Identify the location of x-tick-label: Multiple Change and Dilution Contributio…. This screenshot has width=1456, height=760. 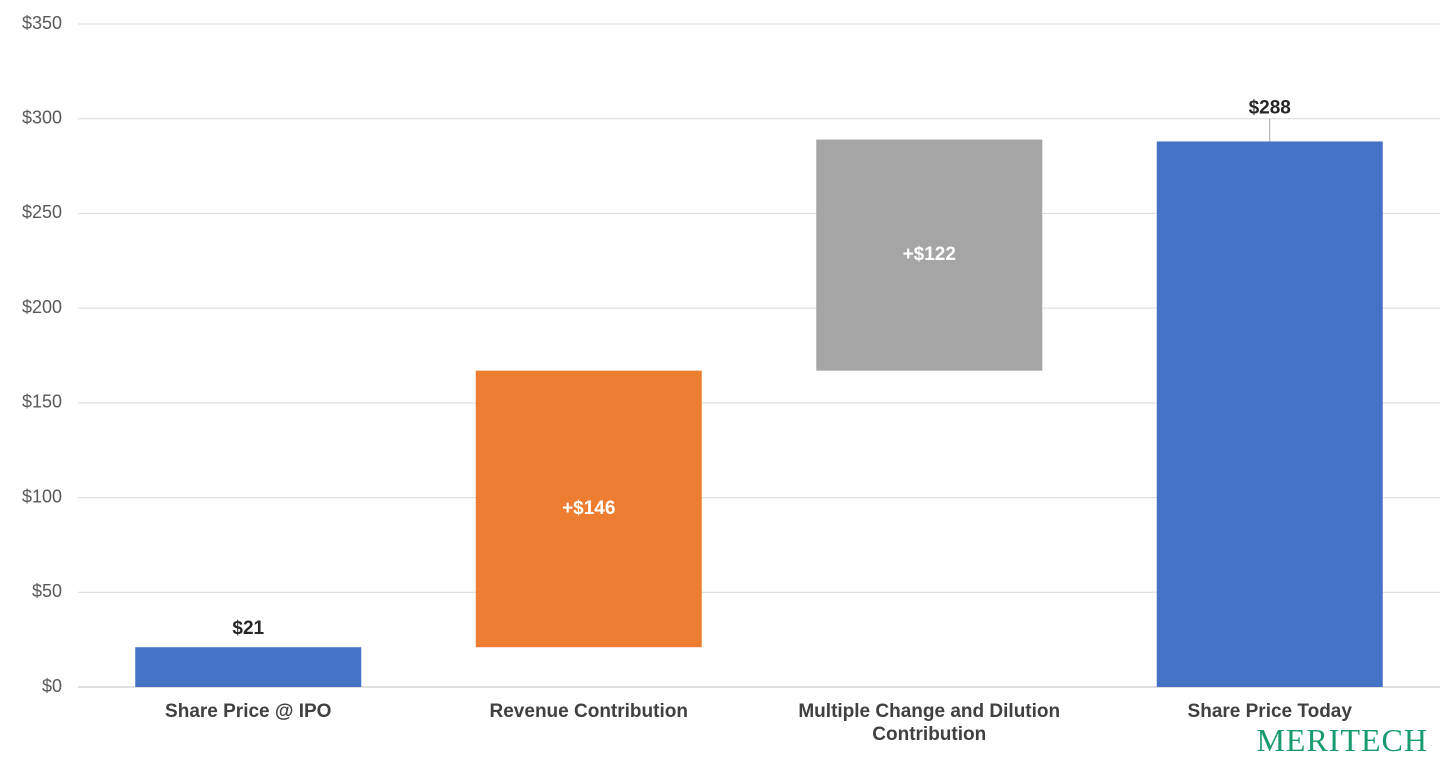
(929, 723).